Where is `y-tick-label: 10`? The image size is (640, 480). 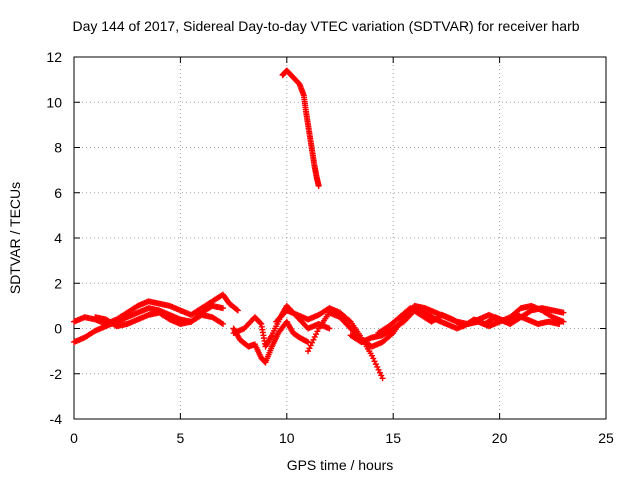
y-tick-label: 10 is located at coordinates (54, 102).